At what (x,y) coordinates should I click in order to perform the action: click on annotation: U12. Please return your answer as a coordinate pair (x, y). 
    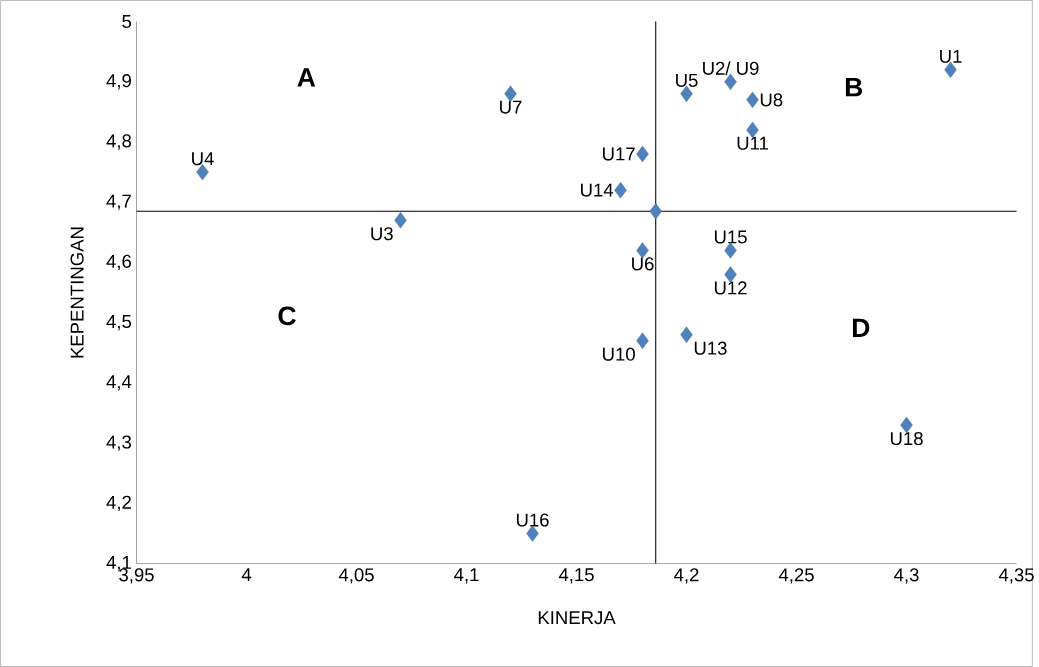
    Looking at the image, I should click on (730, 288).